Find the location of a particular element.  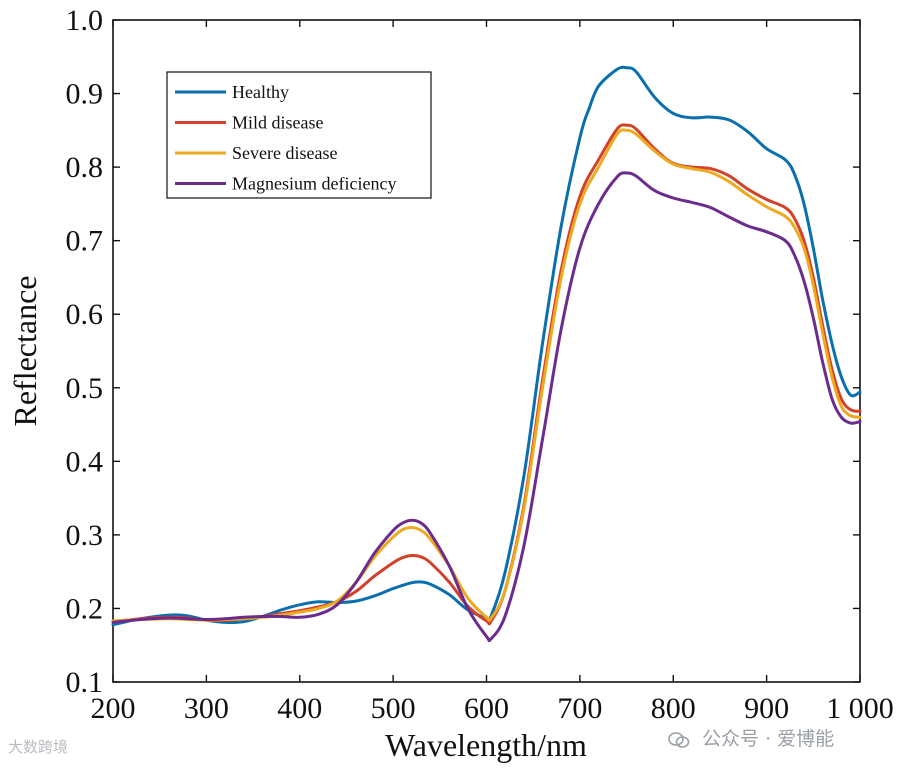

y-tick-label: 0.2 is located at coordinates (85, 608).